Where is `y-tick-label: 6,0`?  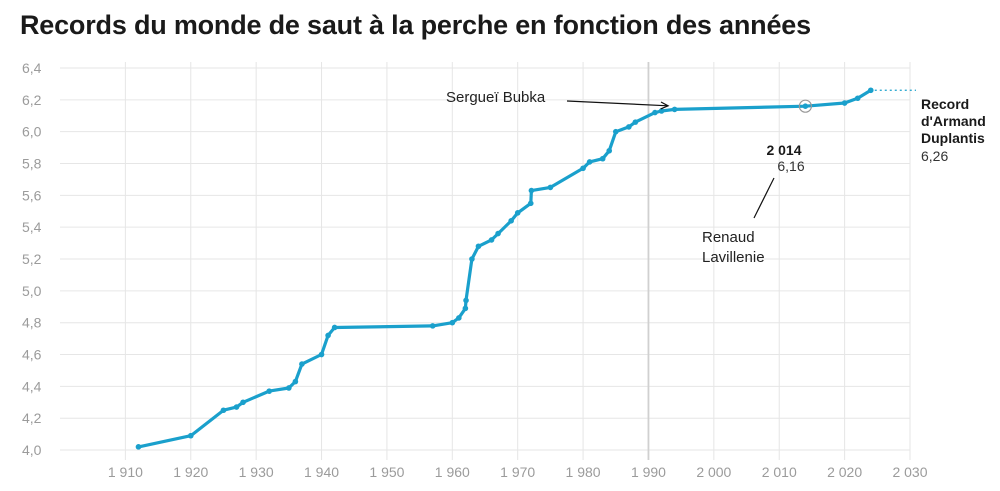
y-tick-label: 6,0 is located at coordinates (32, 132).